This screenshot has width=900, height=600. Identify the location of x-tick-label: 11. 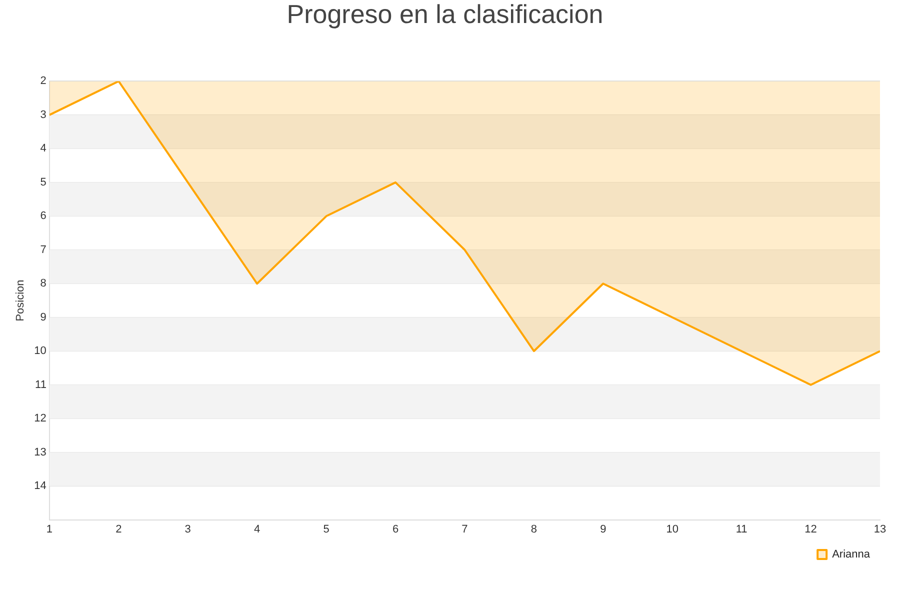
(742, 529).